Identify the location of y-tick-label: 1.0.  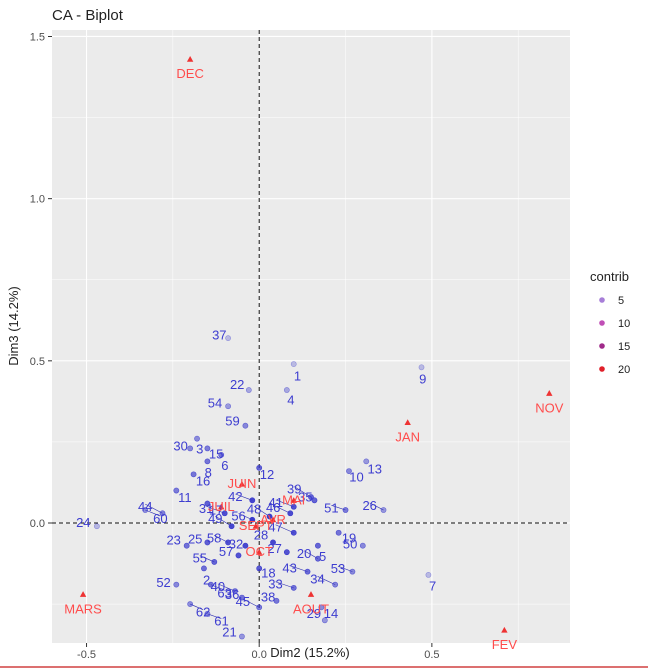
(37, 200).